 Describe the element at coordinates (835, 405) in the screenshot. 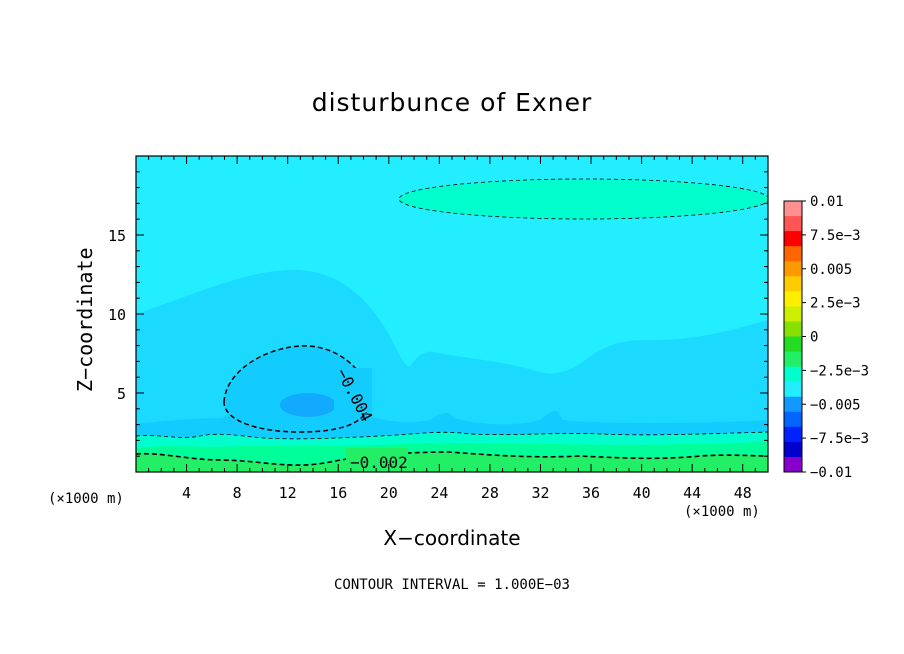

I see `colorbar-label: −0.005` at that location.